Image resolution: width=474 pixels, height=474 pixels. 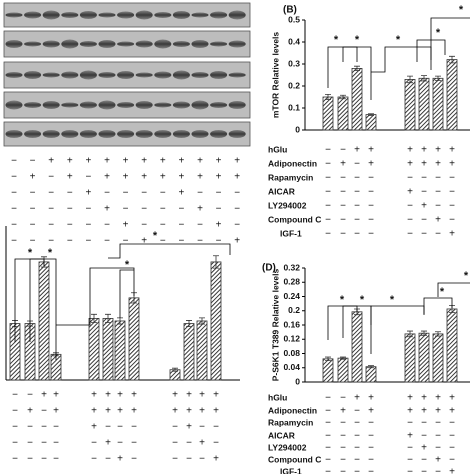 I want to click on y-tick-label: 0.28, so click(x=291, y=282).